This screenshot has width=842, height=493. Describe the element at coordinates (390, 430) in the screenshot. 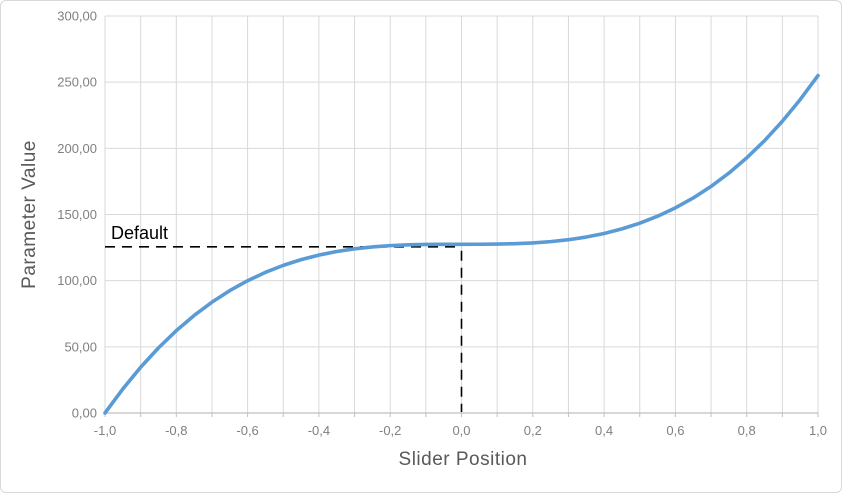

I see `x-tick-label: -0,2` at that location.